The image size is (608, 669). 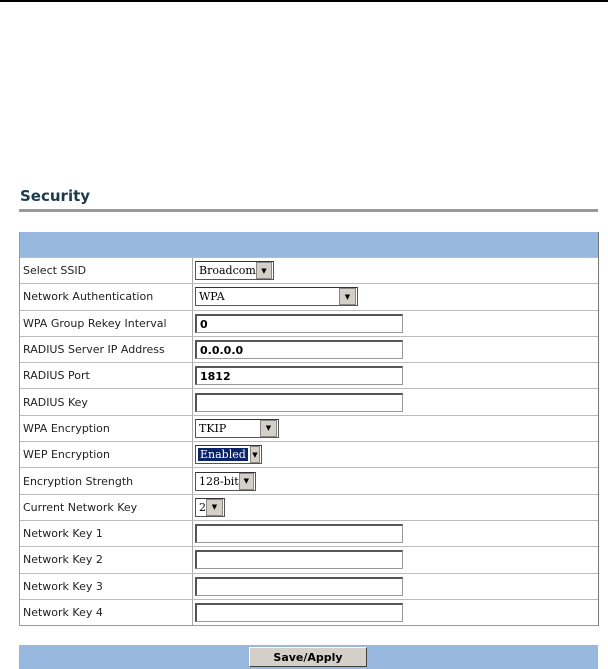 I want to click on network-authentication-control-cell: WPA ▼, so click(x=275, y=297).